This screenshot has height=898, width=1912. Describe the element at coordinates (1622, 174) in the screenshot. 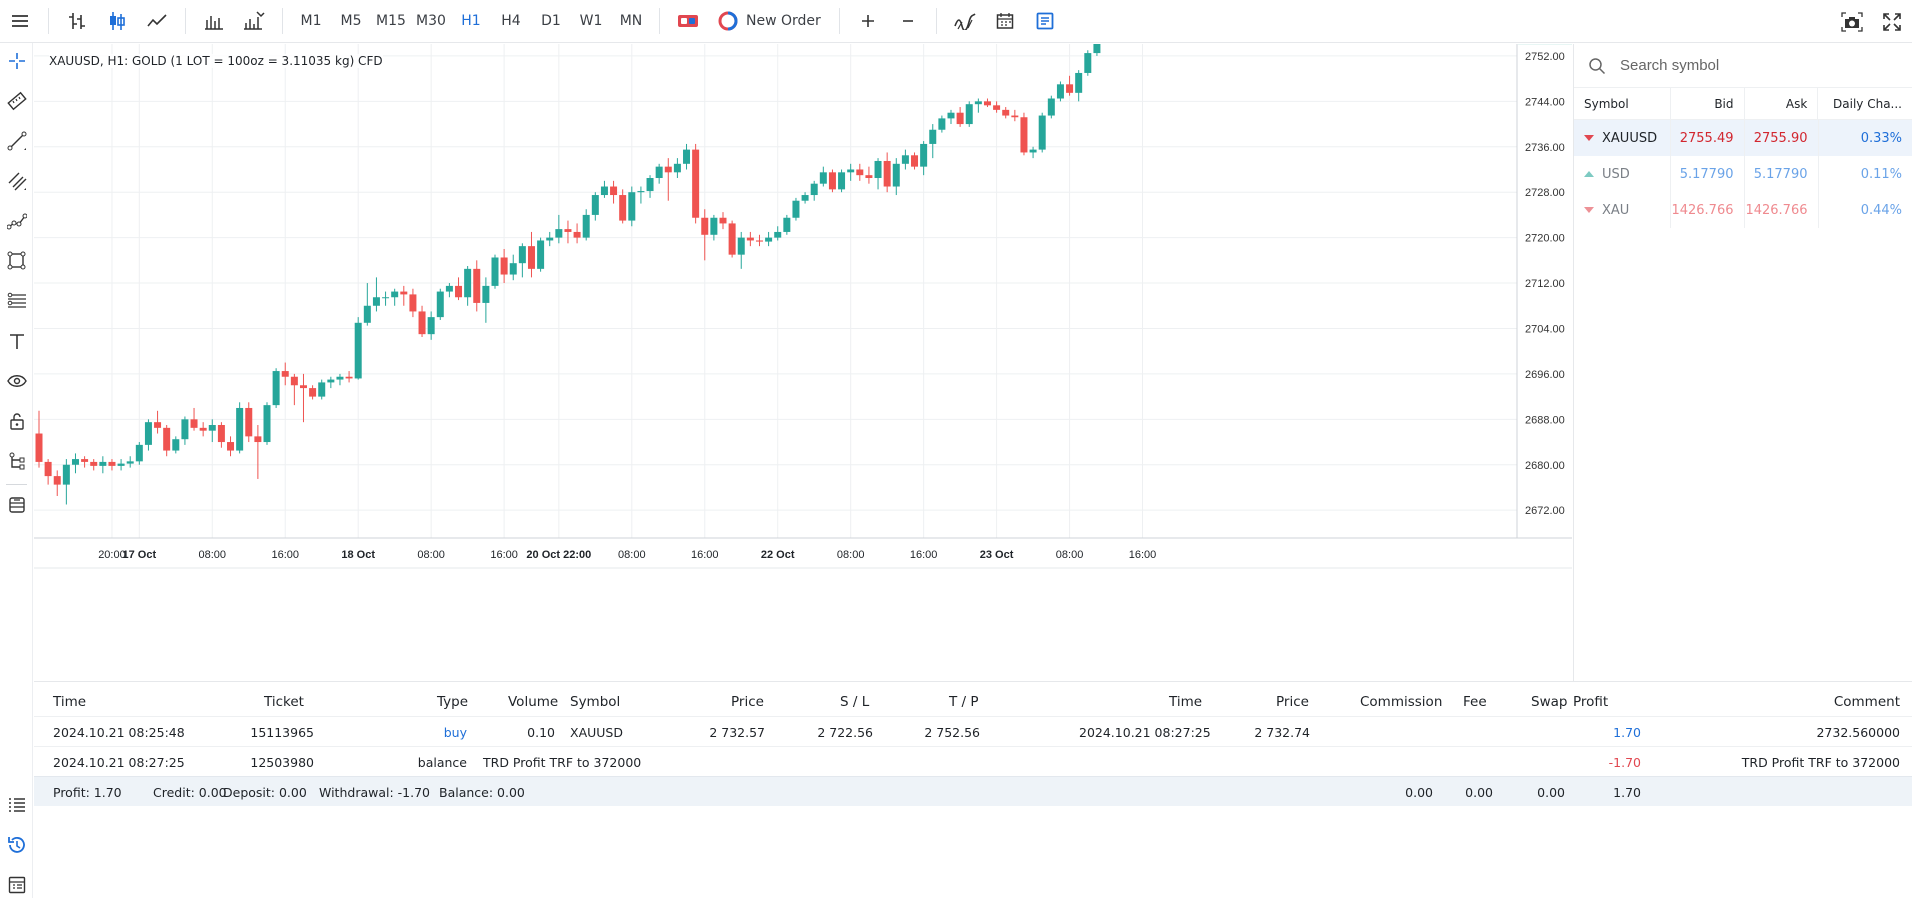

I see `watch-symbol: USD` at that location.